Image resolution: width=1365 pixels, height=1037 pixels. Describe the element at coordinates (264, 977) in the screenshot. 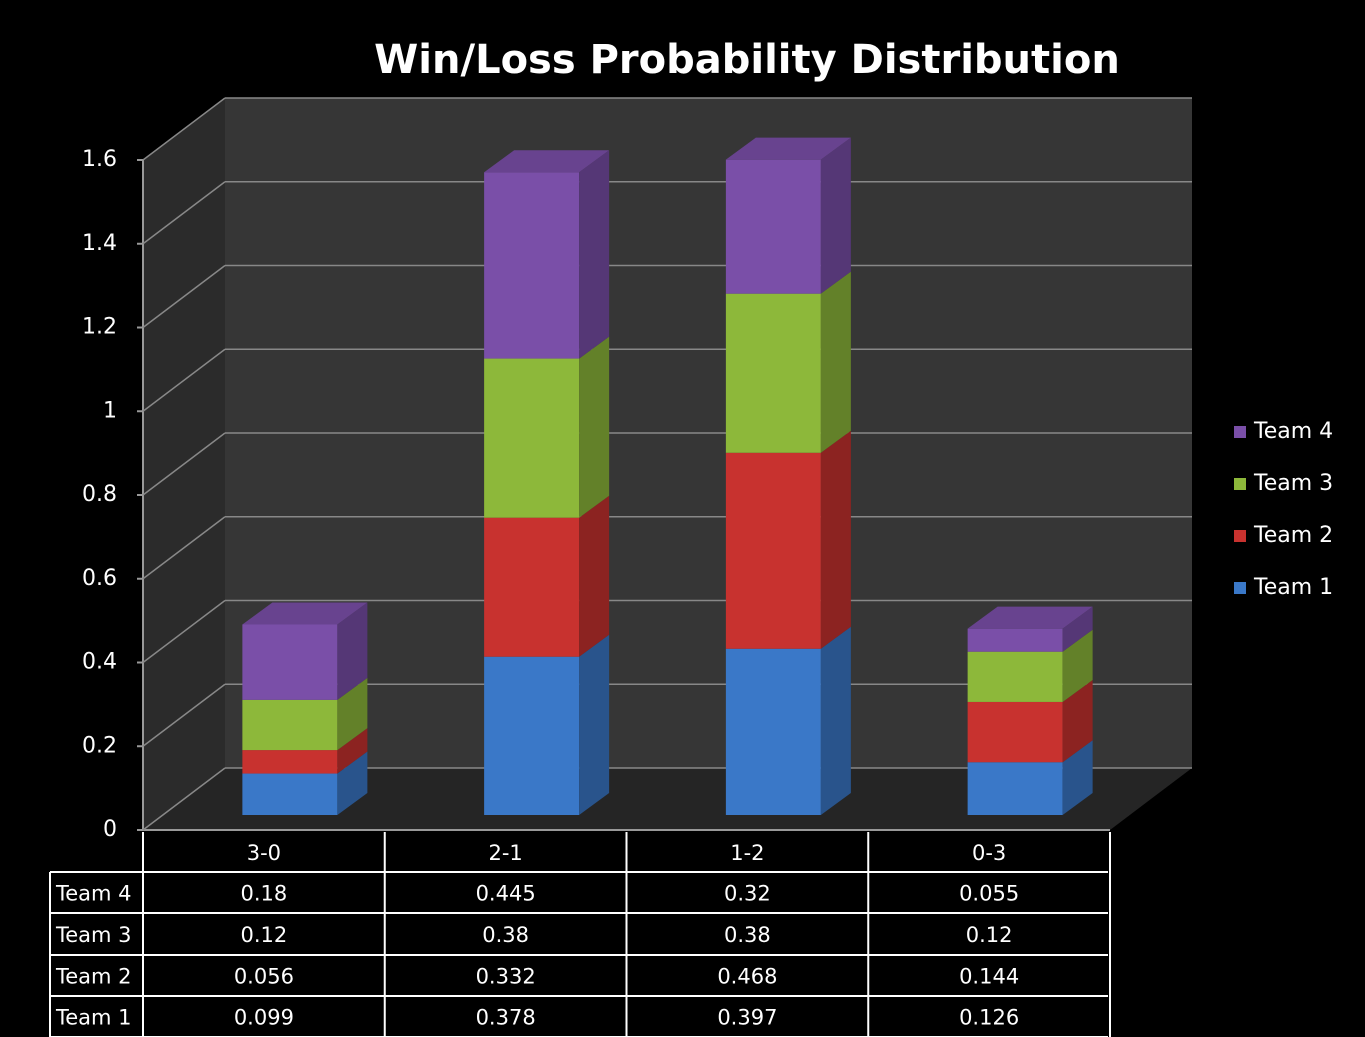

I see `table-cell: 0.056` at that location.